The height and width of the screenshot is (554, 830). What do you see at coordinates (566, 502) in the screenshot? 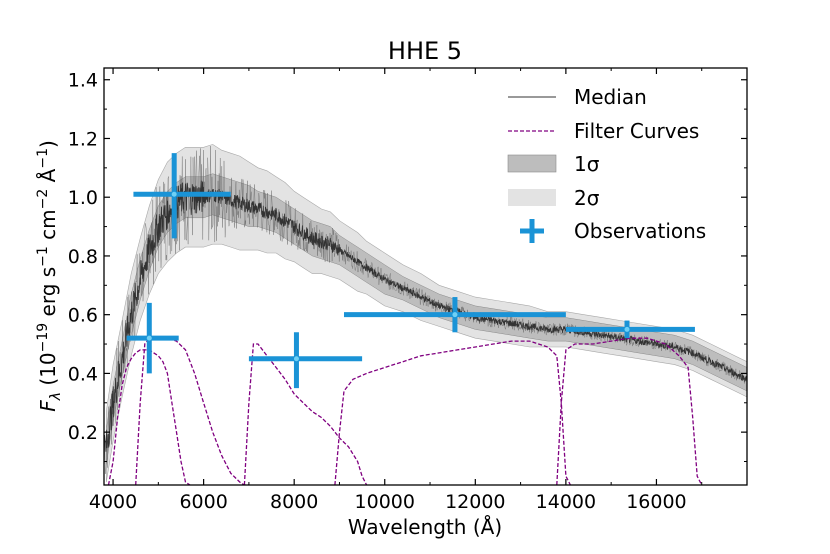
I see `x-tick-label-6: 14000` at bounding box center [566, 502].